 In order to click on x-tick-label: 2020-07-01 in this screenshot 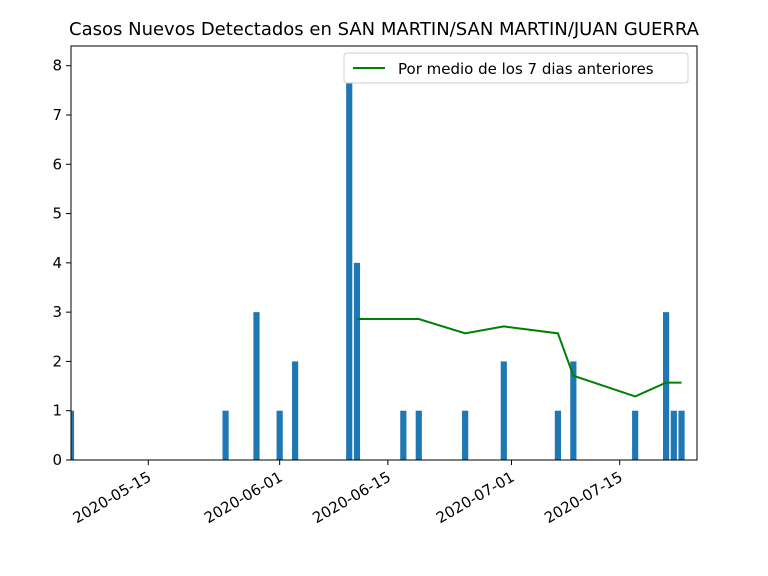, I will do `click(475, 497)`.